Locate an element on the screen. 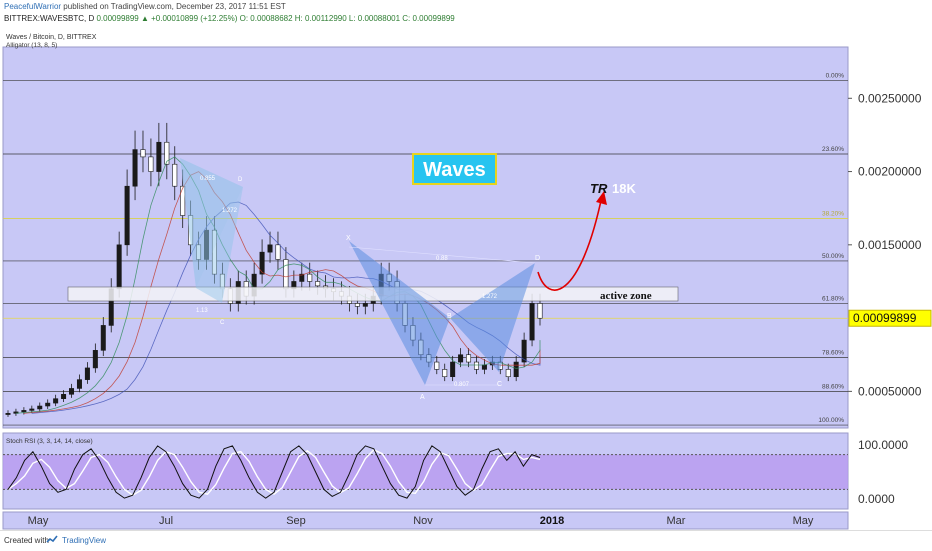 The height and width of the screenshot is (551, 932). fib-label: 50.00% is located at coordinates (833, 256).